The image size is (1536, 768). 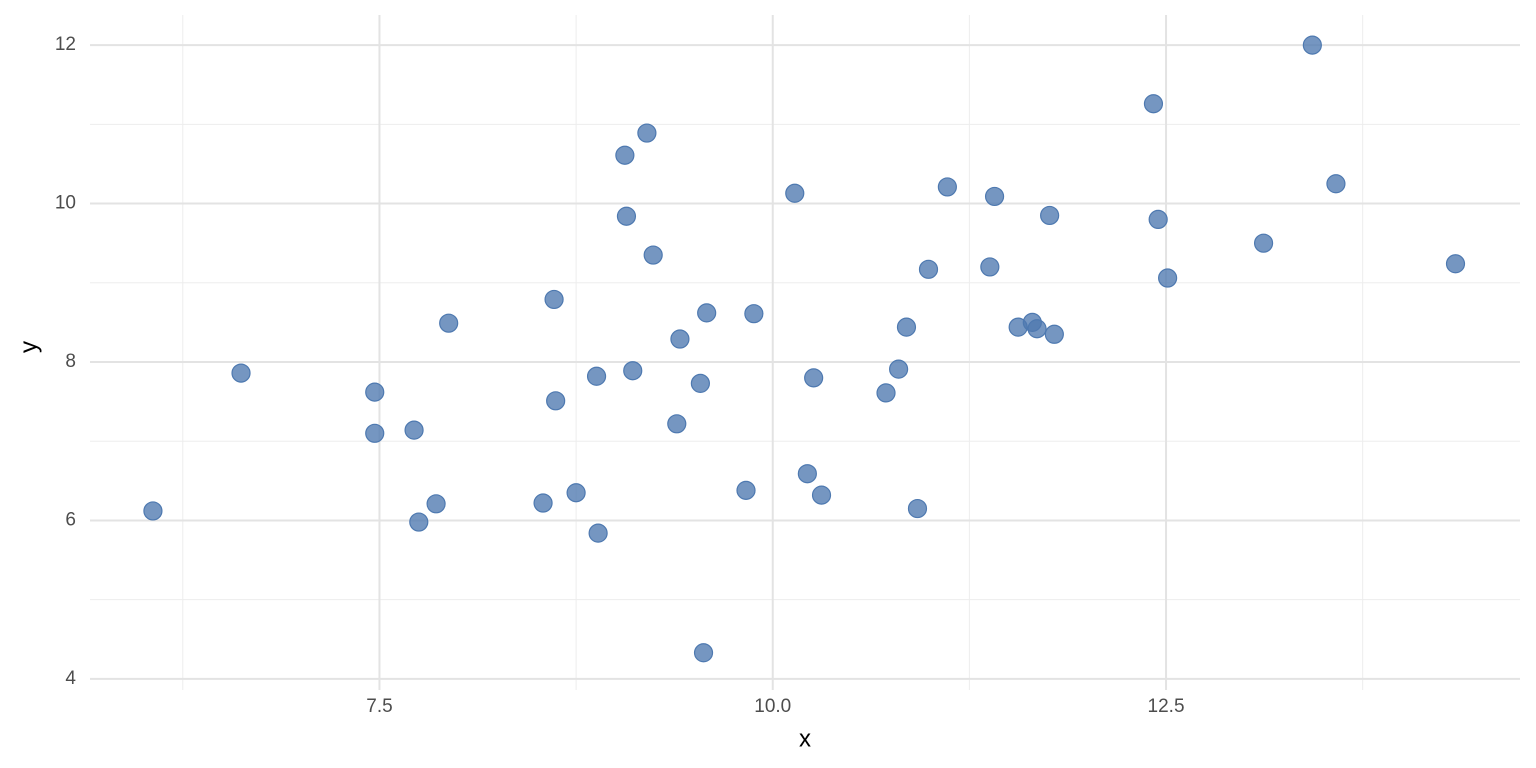 I want to click on y-tick-label: 10, so click(x=65, y=203).